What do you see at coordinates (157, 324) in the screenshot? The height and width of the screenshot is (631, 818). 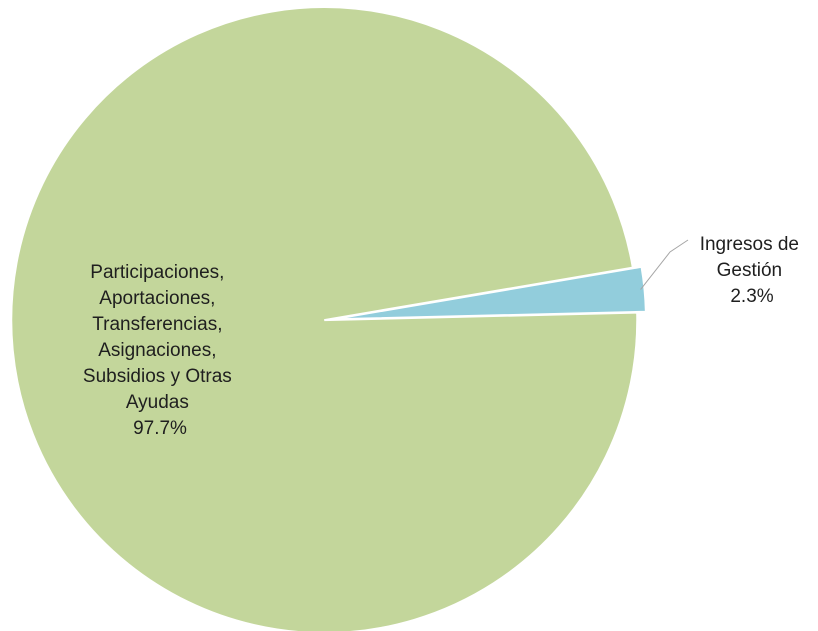 I see `slice-label-line: Transferencias,` at bounding box center [157, 324].